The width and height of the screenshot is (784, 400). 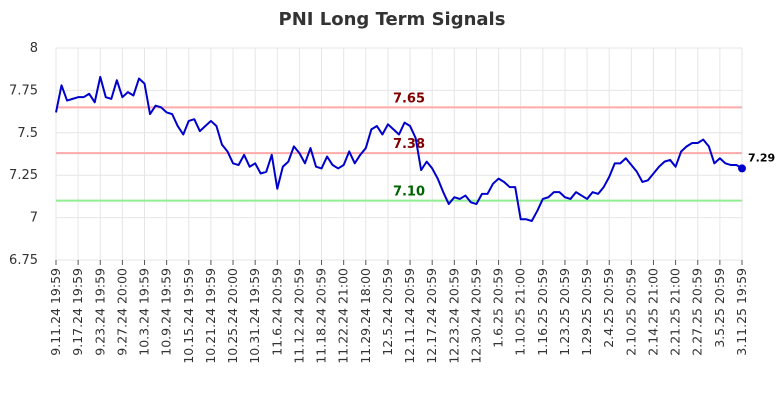 What do you see at coordinates (761, 157) in the screenshot?
I see `last-value-label: 7.29` at bounding box center [761, 157].